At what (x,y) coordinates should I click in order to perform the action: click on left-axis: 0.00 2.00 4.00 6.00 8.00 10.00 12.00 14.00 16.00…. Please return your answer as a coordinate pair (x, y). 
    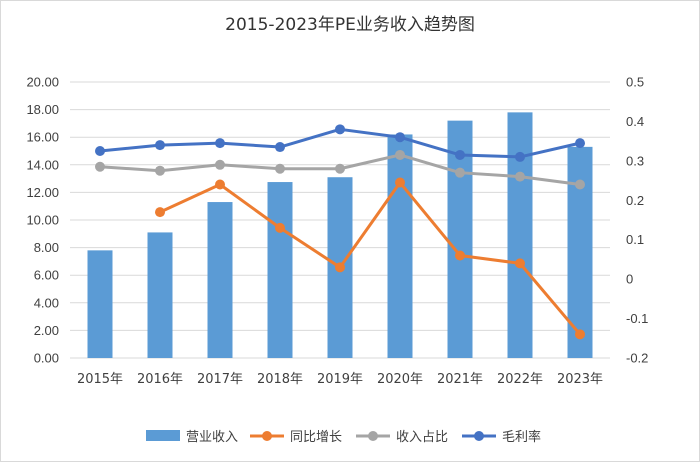
    Looking at the image, I should click on (42, 220).